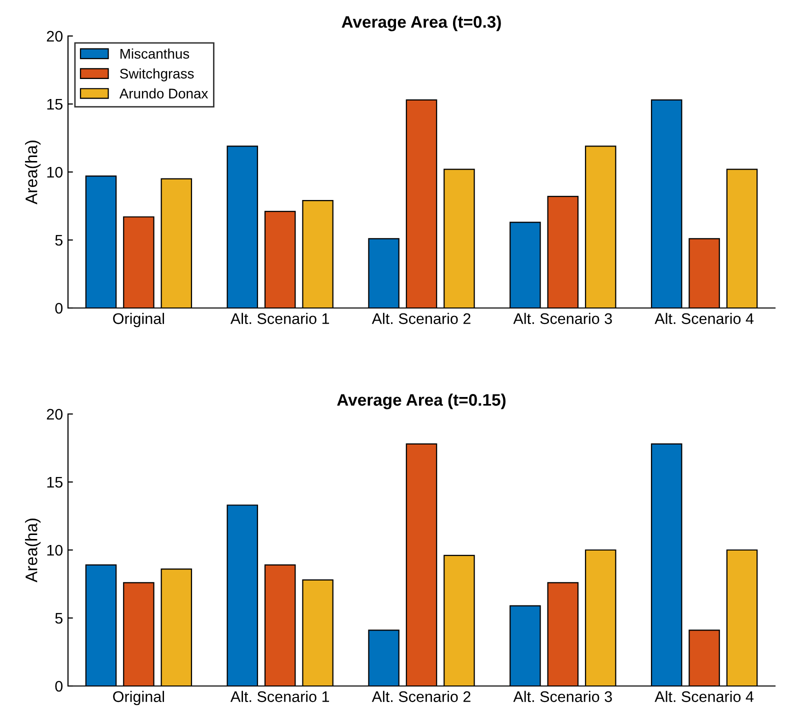 The width and height of the screenshot is (792, 715). I want to click on chart-title: Average Area (t=0.15), so click(421, 402).